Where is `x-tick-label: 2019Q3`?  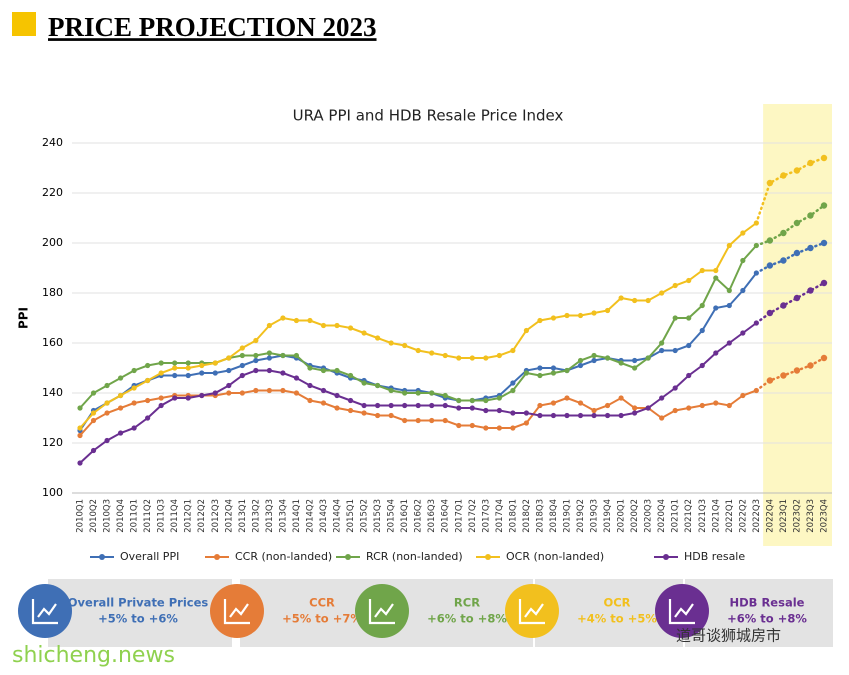
x-tick-label: 2019Q3 is located at coordinates (595, 516).